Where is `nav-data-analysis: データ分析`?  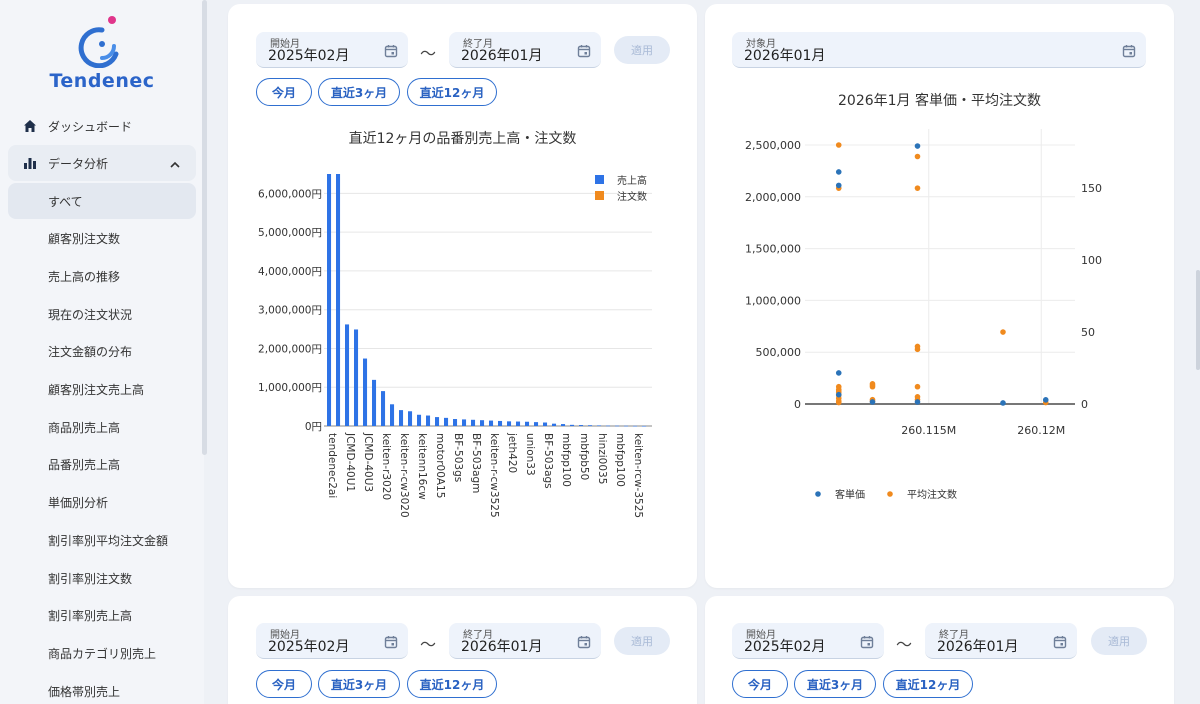 nav-data-analysis: データ分析 is located at coordinates (102, 163).